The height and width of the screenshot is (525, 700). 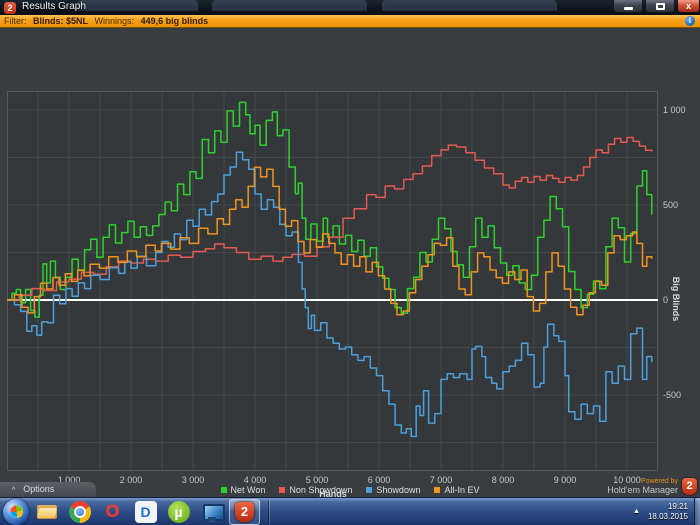 I want to click on taskbar-item-utorrent: µ, so click(x=178, y=512).